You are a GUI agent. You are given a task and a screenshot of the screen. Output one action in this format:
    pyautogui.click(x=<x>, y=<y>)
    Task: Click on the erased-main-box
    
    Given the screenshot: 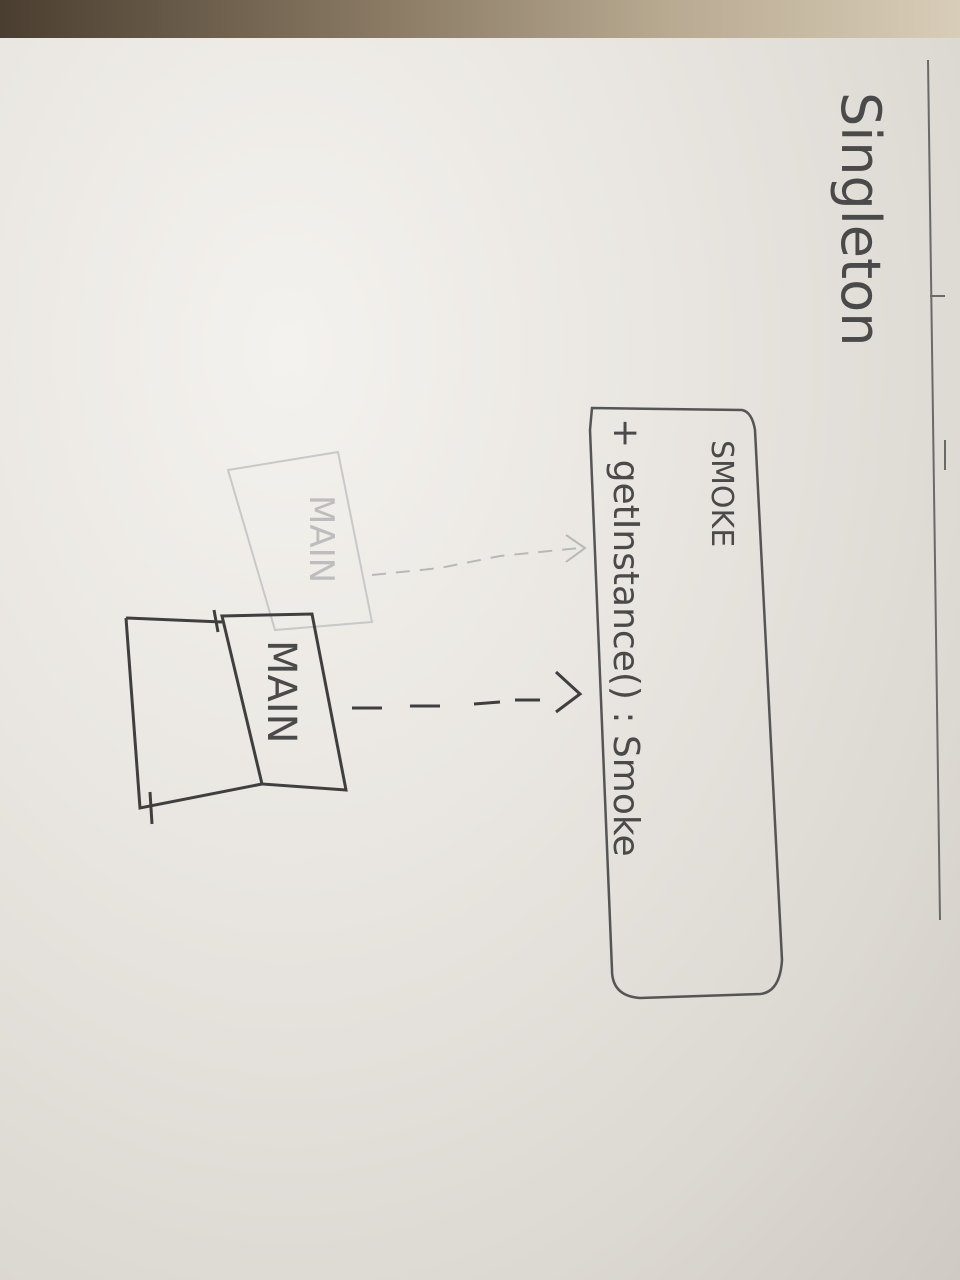 What is the action you would take?
    pyautogui.click(x=300, y=541)
    